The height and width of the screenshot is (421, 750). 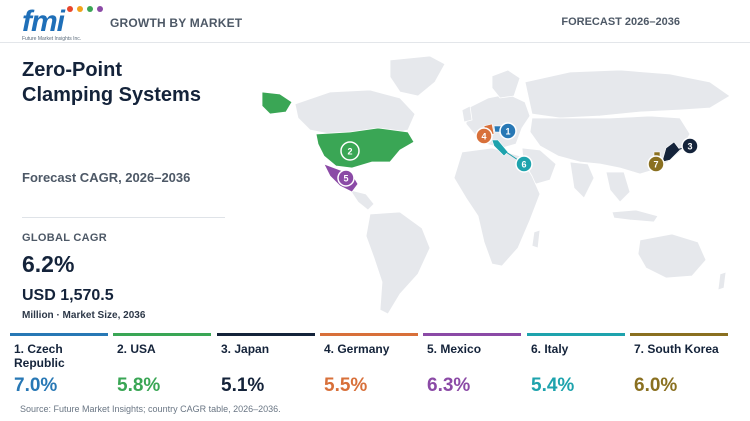 What do you see at coordinates (620, 22) in the screenshot?
I see `header-right-label: FORECAST 2026–2036` at bounding box center [620, 22].